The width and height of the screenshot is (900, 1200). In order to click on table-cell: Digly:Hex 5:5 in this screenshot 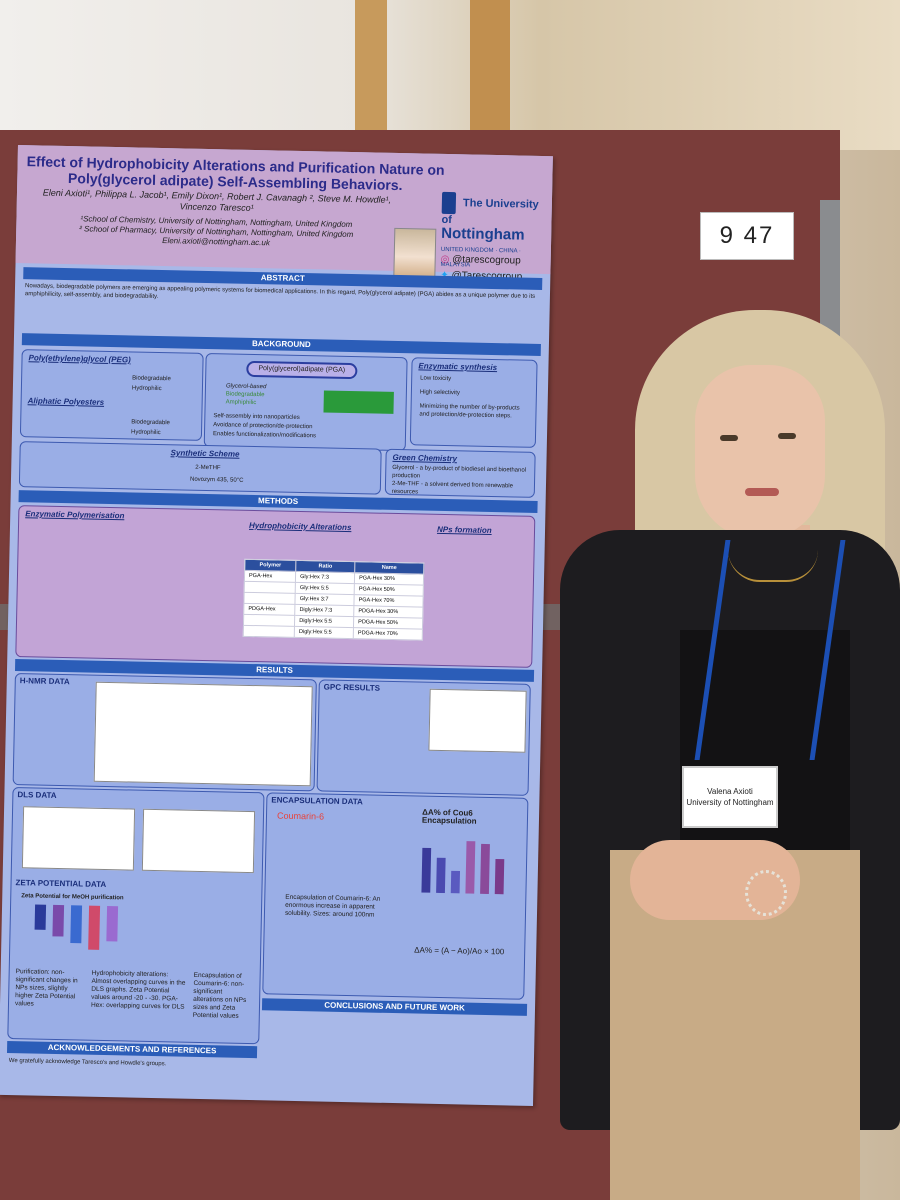, I will do `click(324, 632)`.